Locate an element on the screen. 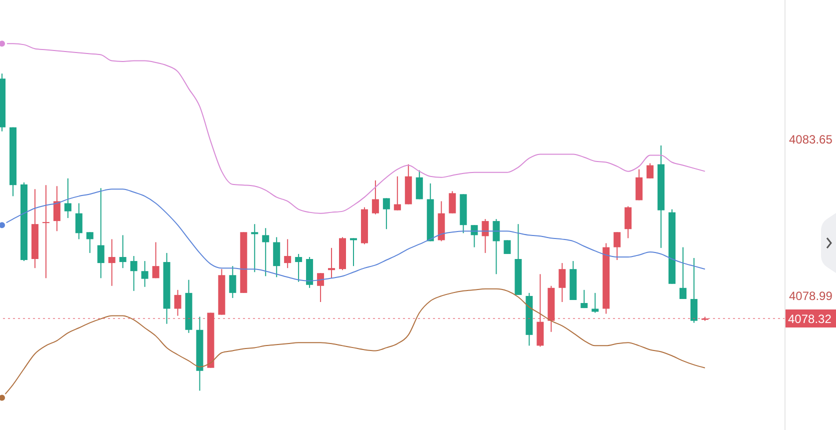 This screenshot has width=836, height=430. y-tick-label: 4083.65 is located at coordinates (811, 139).